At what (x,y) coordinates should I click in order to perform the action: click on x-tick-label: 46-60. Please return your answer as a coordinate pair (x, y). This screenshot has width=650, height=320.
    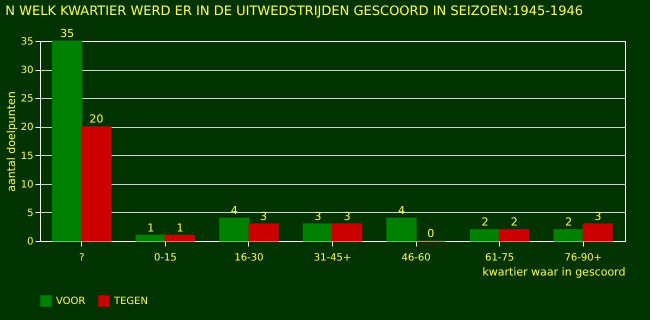
    Looking at the image, I should click on (416, 258).